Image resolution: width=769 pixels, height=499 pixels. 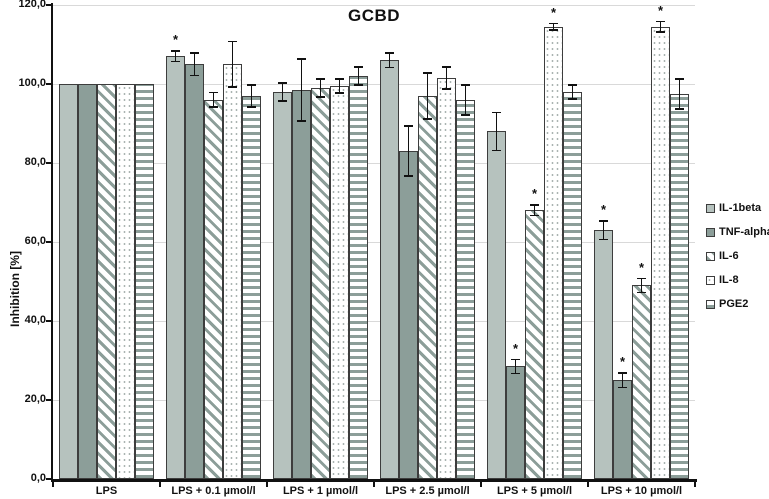 I want to click on bar-IL-8-group5, so click(x=553, y=252).